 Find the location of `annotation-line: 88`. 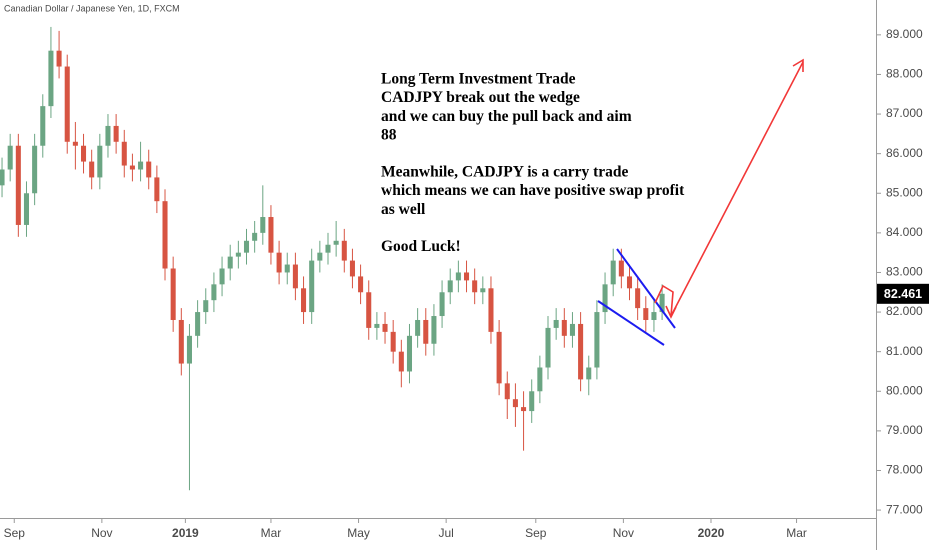

annotation-line: 88 is located at coordinates (389, 134).